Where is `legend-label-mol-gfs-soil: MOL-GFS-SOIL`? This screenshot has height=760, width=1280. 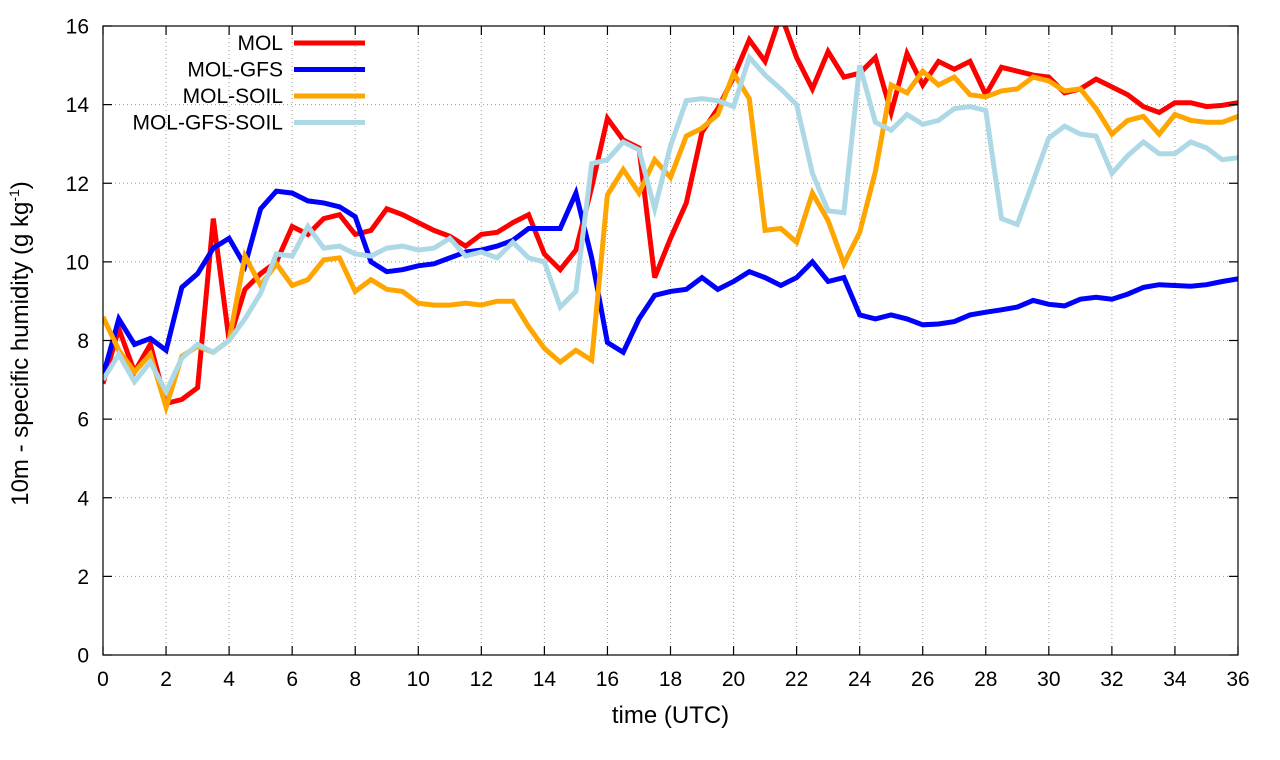 legend-label-mol-gfs-soil: MOL-GFS-SOIL is located at coordinates (207, 123).